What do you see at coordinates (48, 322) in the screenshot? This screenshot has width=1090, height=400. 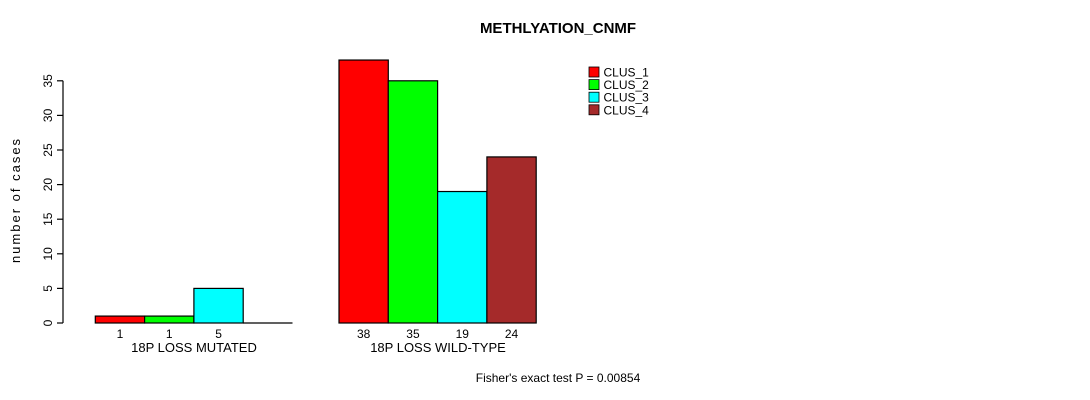 I see `y-tick-label: 0` at bounding box center [48, 322].